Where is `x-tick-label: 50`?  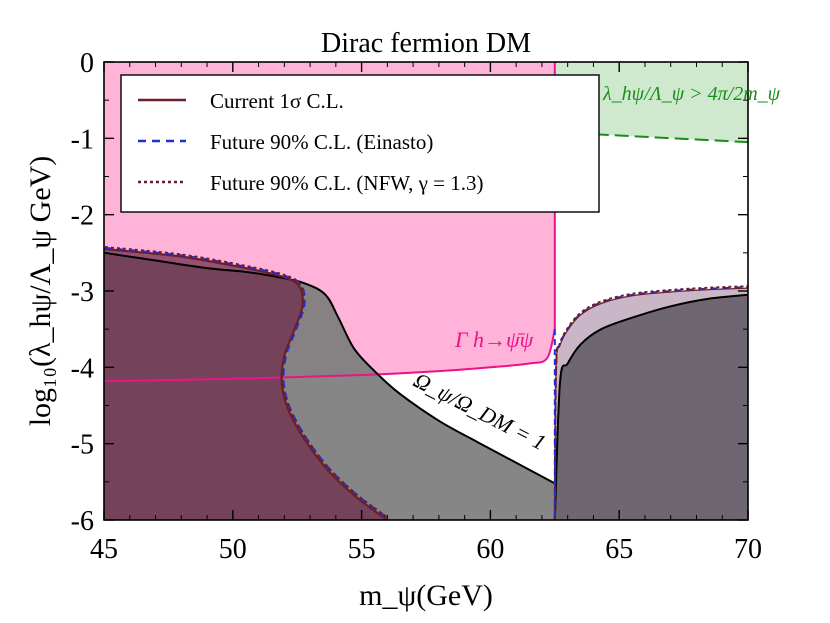 x-tick-label: 50 is located at coordinates (233, 549).